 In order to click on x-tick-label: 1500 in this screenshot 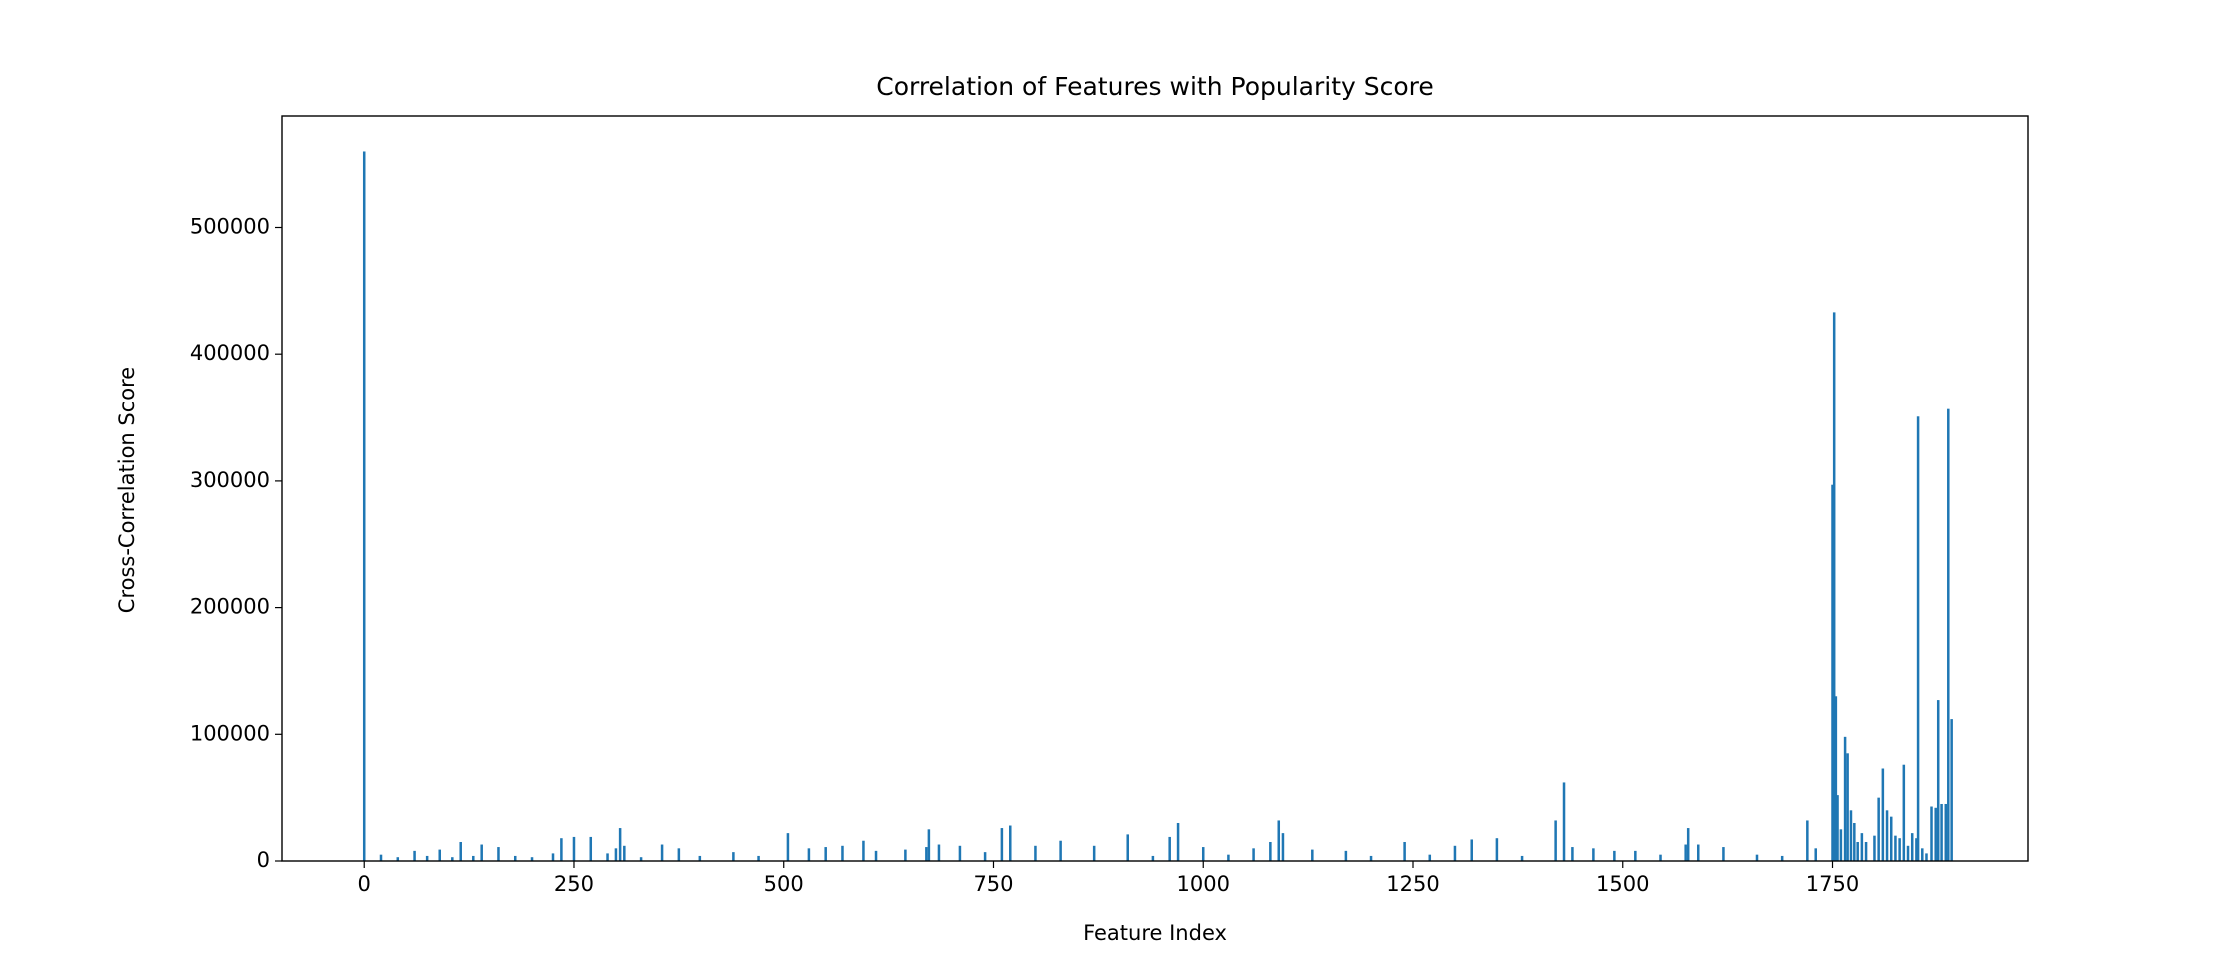, I will do `click(1622, 884)`.